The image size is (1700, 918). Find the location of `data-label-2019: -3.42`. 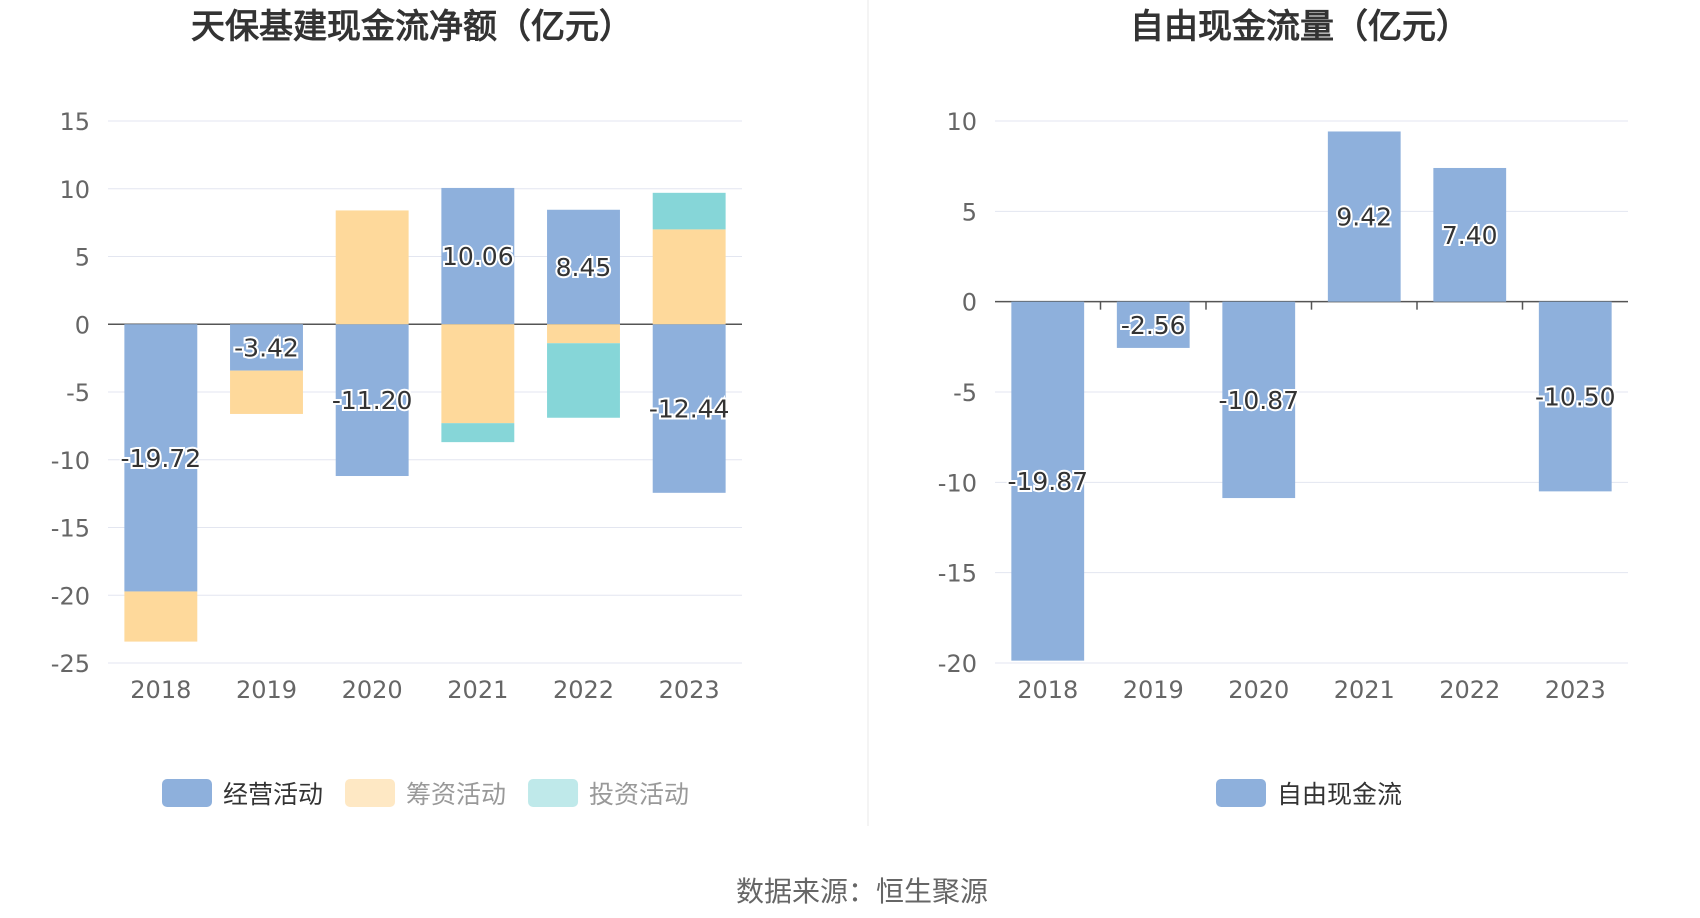

data-label-2019: -3.42 is located at coordinates (266, 347).